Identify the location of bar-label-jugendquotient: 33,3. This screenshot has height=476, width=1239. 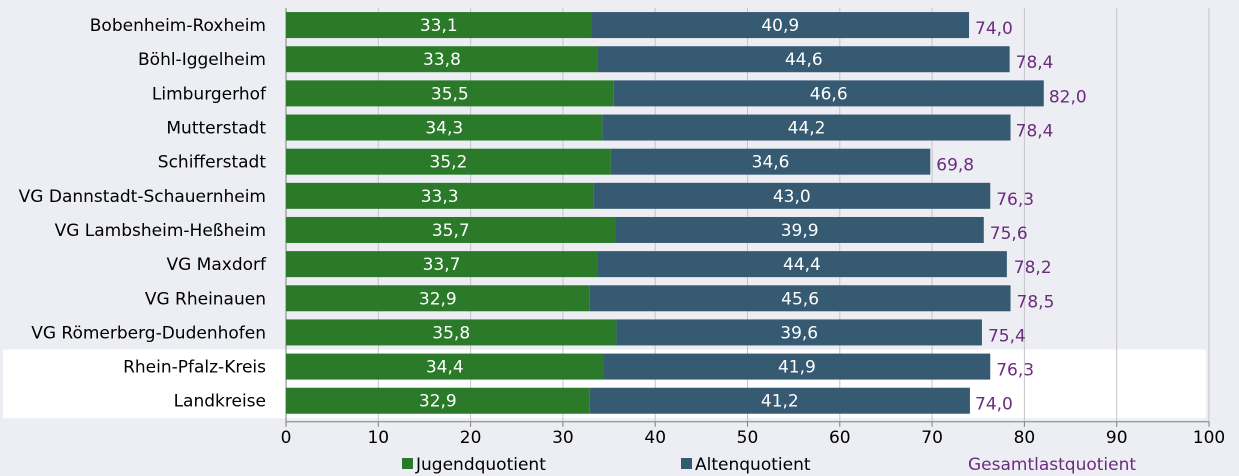
(440, 197).